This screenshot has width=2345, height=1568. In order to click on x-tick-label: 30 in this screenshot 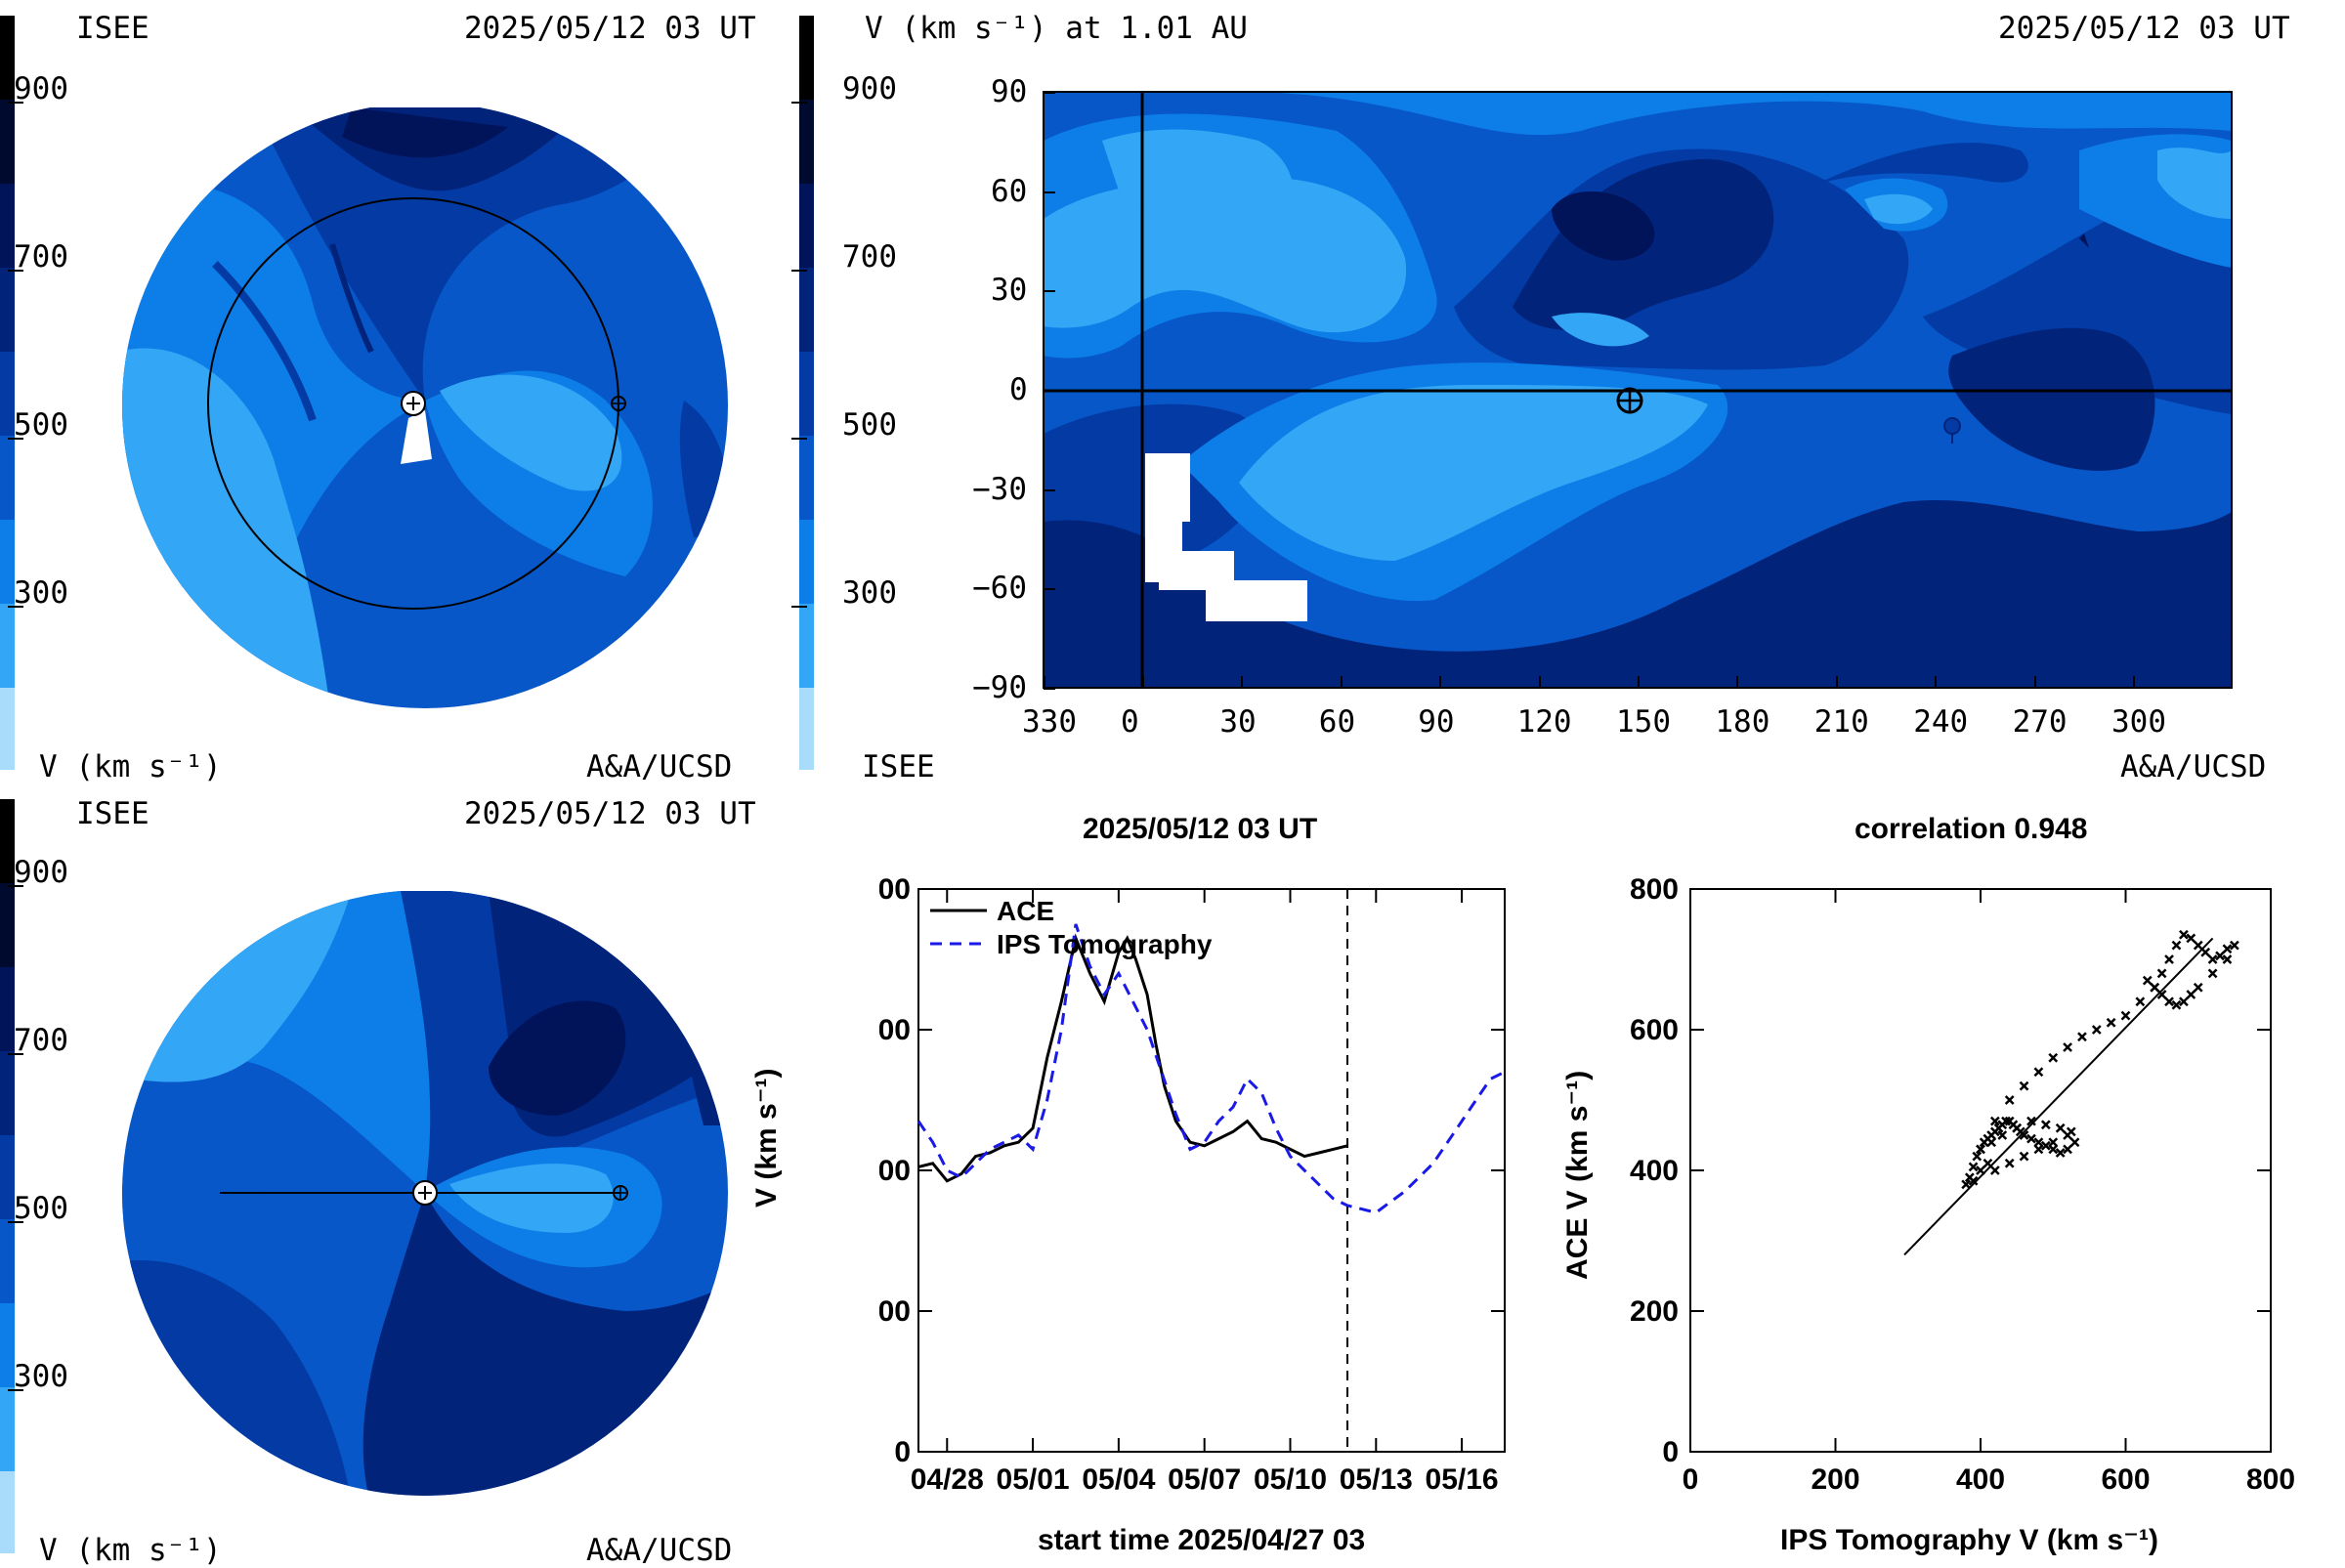, I will do `click(1238, 722)`.